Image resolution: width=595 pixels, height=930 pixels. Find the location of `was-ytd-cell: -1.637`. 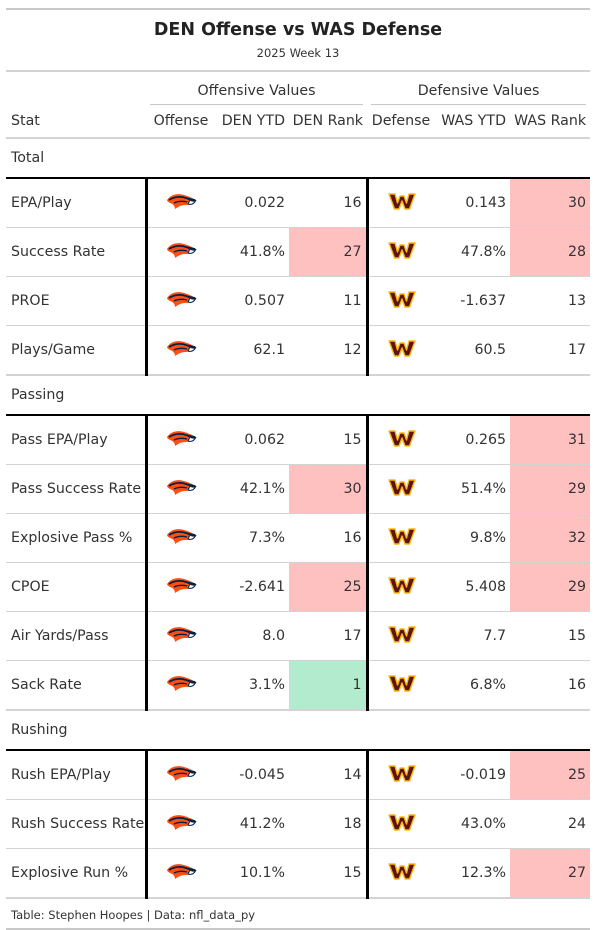

was-ytd-cell: -1.637 is located at coordinates (473, 301).